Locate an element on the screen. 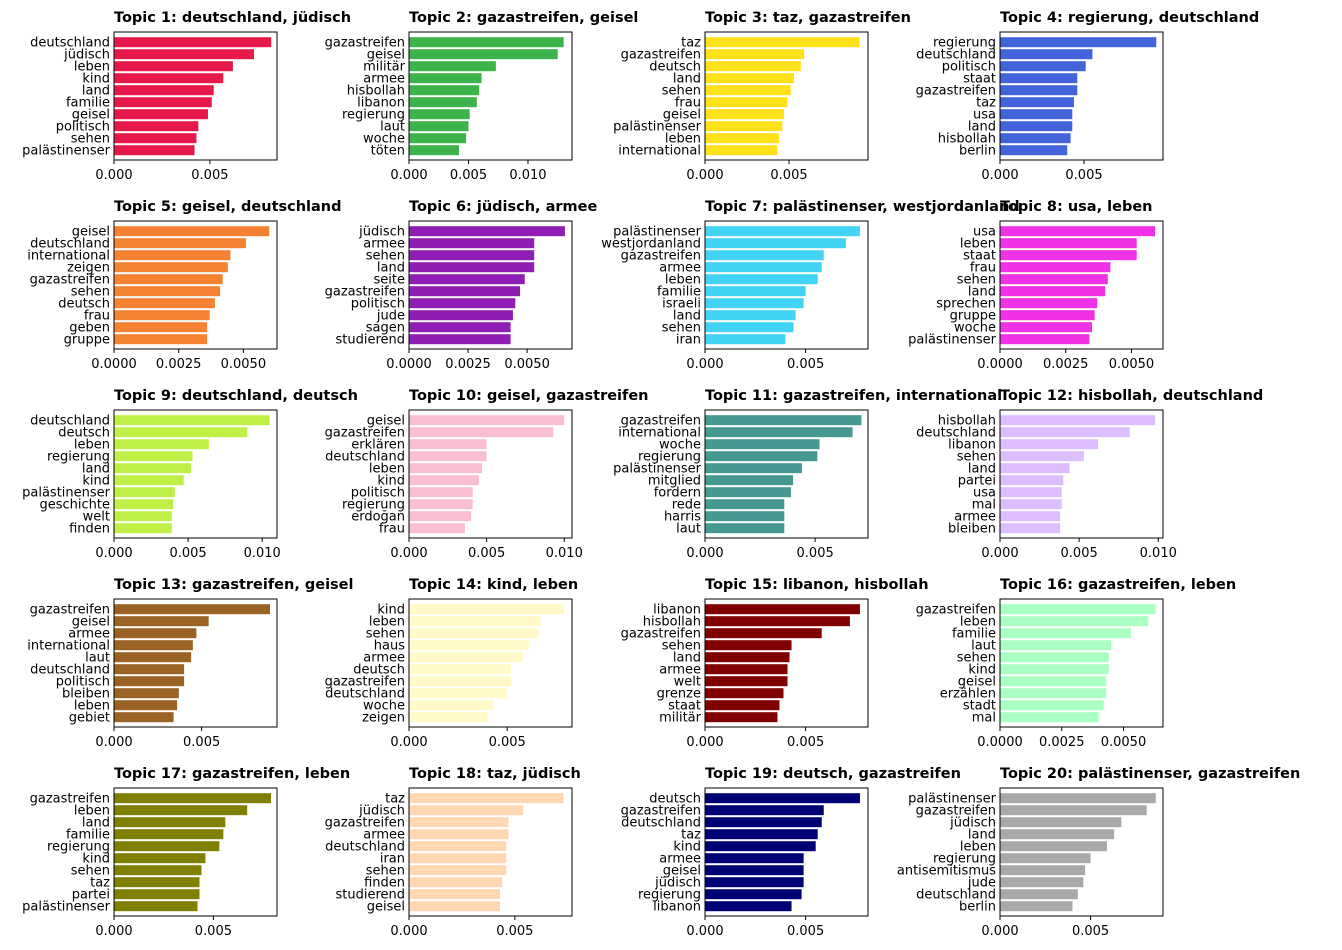  category-label: jude is located at coordinates (390, 316).